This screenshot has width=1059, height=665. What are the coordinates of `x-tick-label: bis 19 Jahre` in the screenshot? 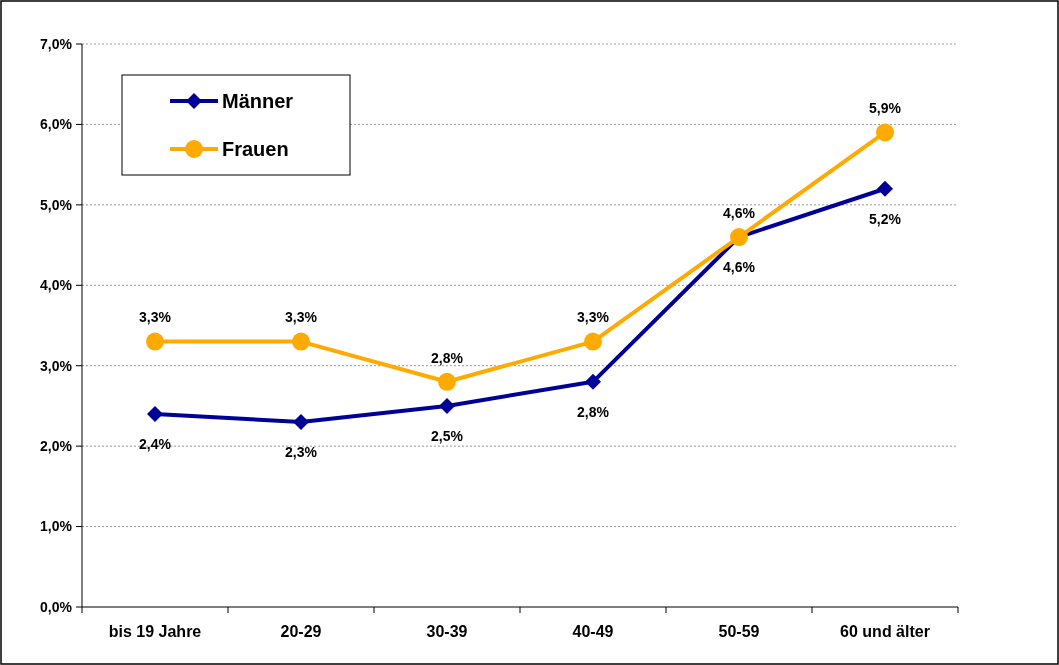 It's located at (155, 631).